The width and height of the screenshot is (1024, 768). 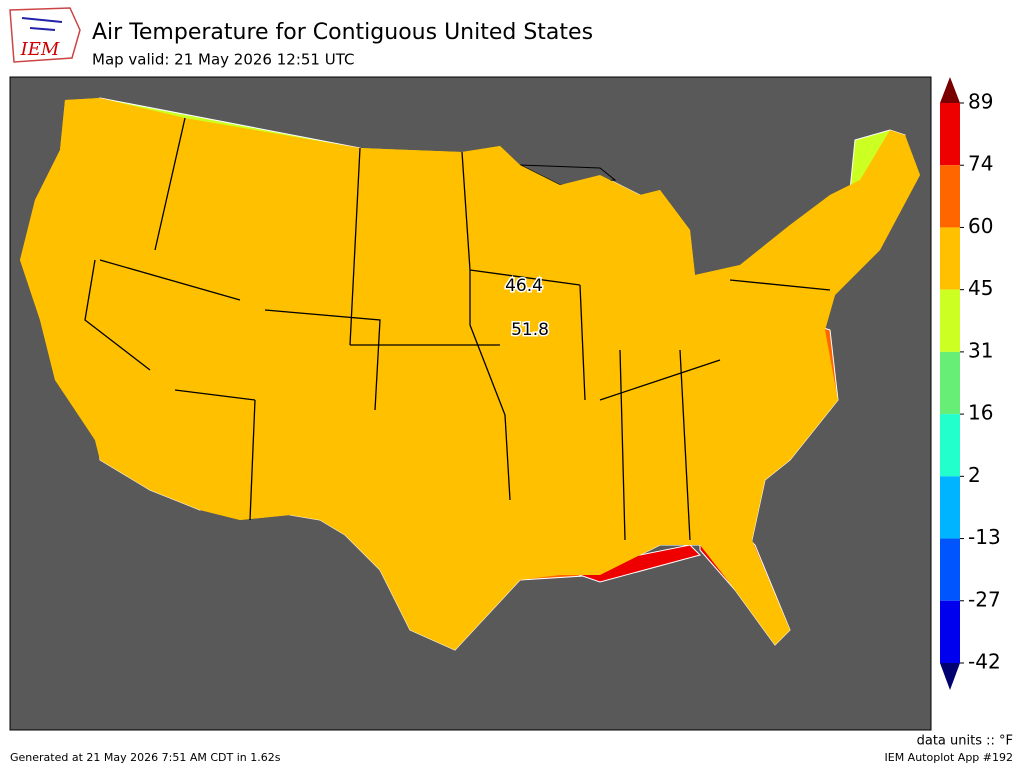 I want to click on contour-label: 51.8, so click(x=530, y=330).